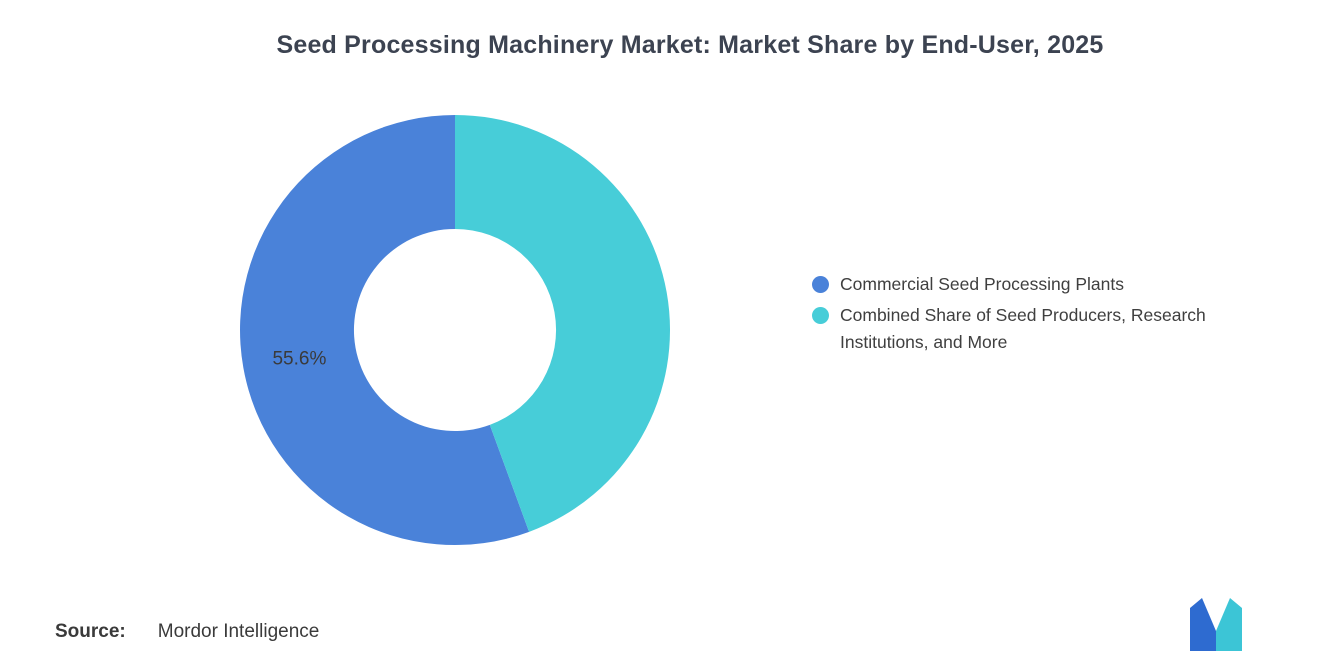 The width and height of the screenshot is (1320, 665). Describe the element at coordinates (820, 284) in the screenshot. I see `legend-marker-blue` at that location.